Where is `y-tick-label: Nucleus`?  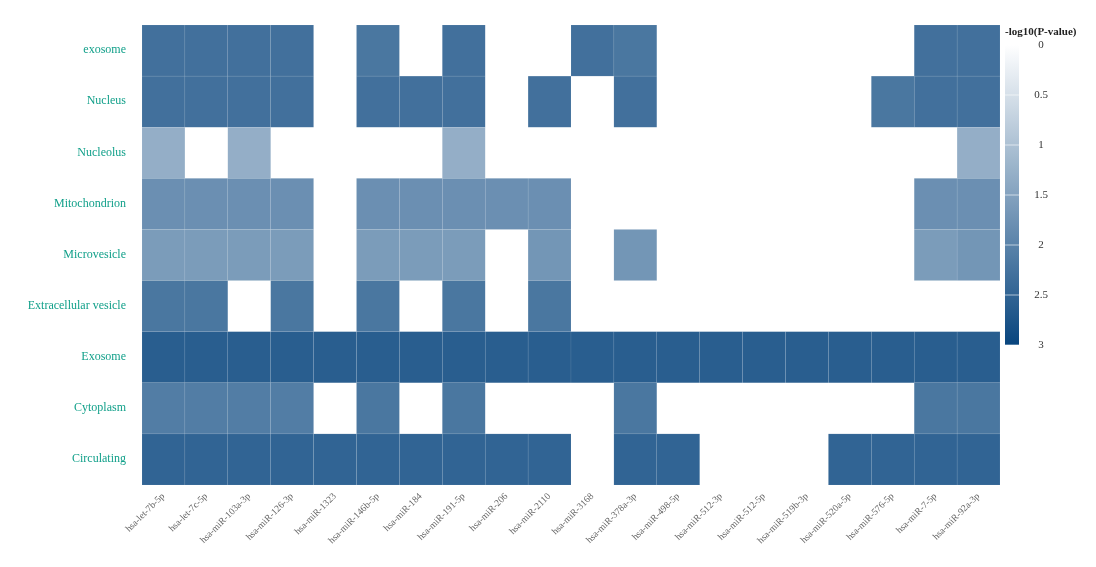 y-tick-label: Nucleus is located at coordinates (106, 100).